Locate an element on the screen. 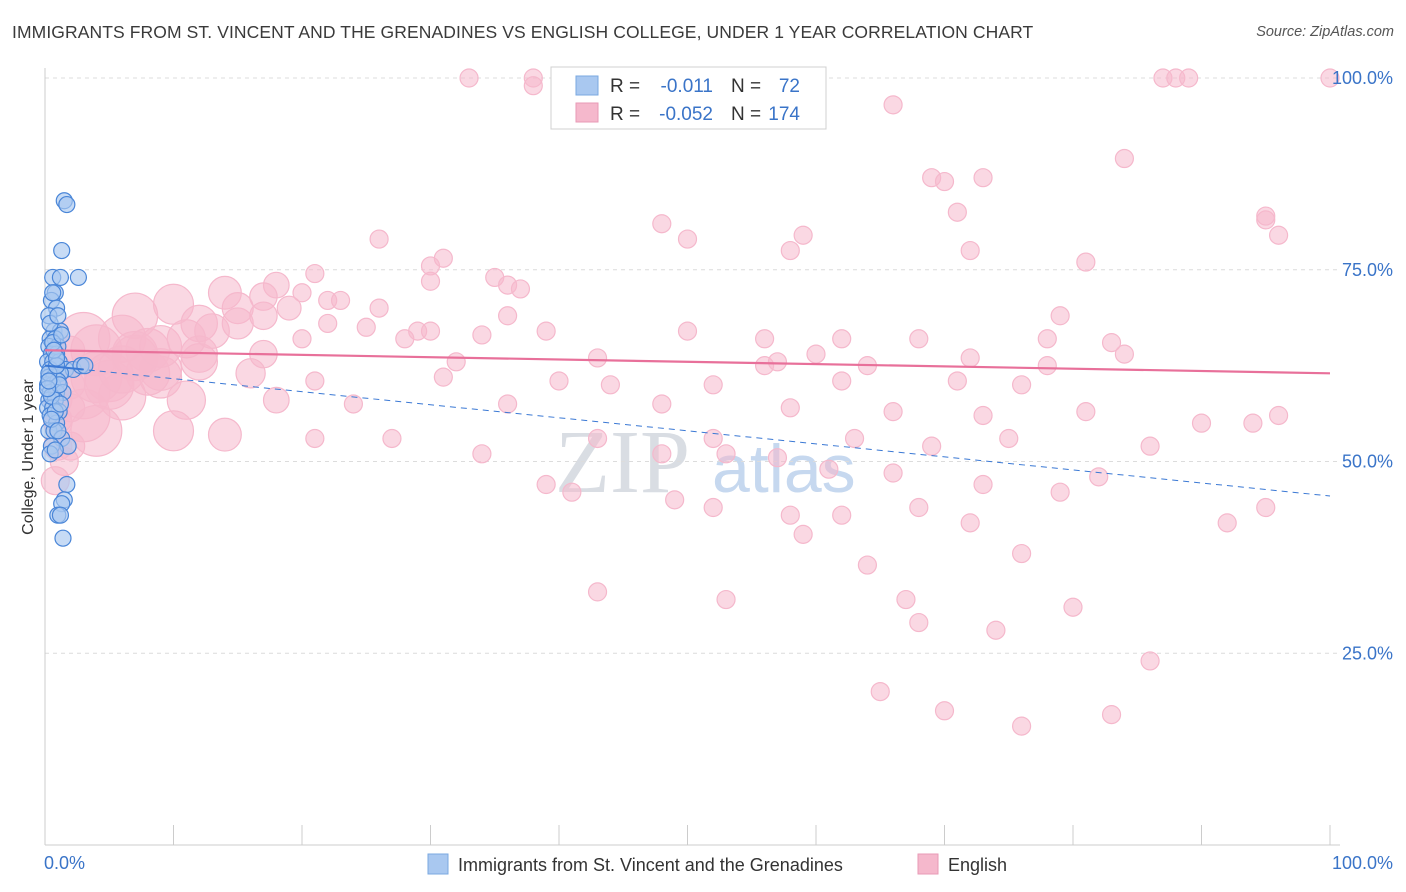  legend-label-english: English is located at coordinates (977, 865).